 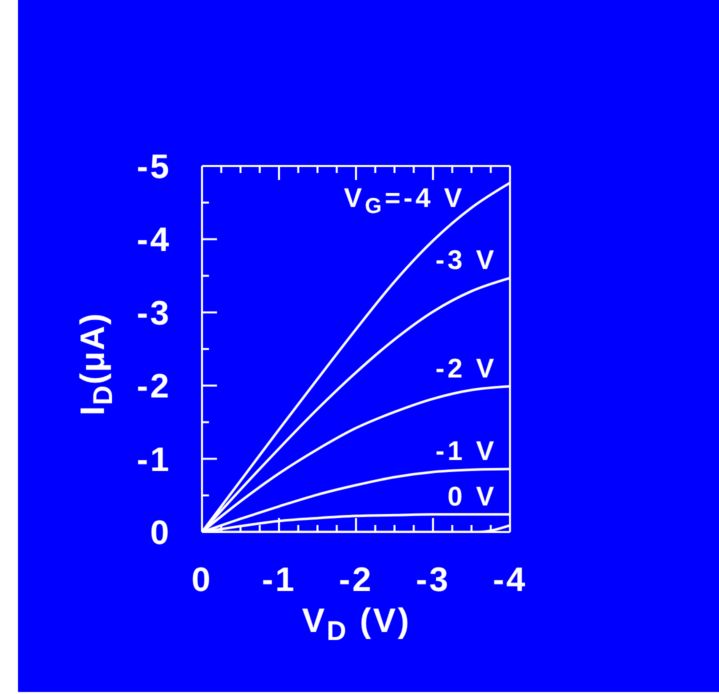 I want to click on x-tick-label: -1, so click(x=279, y=580).